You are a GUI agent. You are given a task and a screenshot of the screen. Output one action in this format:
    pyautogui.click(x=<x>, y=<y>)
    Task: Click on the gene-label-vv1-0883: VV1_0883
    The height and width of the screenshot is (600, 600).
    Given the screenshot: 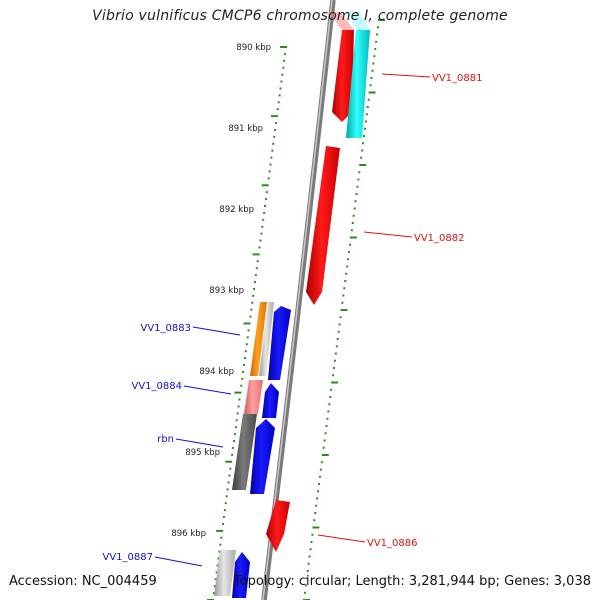 What is the action you would take?
    pyautogui.click(x=166, y=328)
    